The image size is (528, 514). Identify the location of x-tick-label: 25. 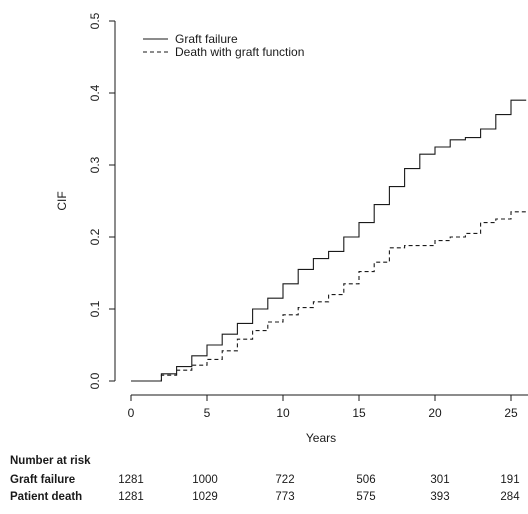
(511, 413).